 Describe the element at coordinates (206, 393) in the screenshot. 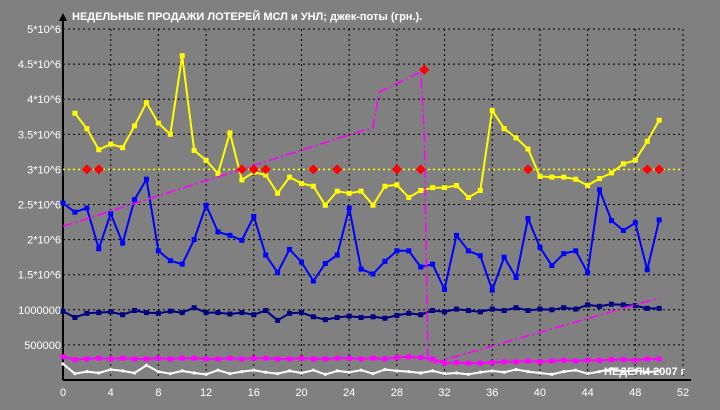

I see `x-tick-label: 12` at that location.